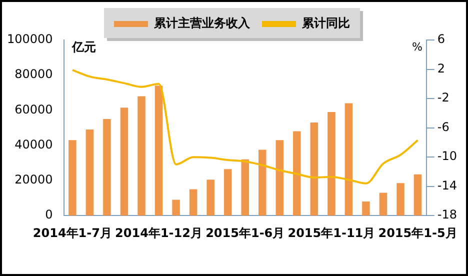 This screenshot has height=276, width=468. Describe the element at coordinates (33, 109) in the screenshot. I see `y-tick-label: 60000` at that location.